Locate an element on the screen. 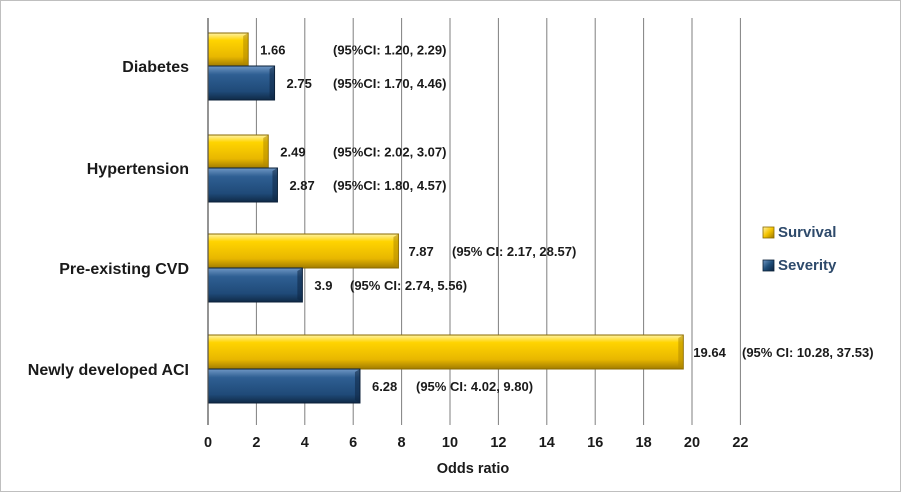 The height and width of the screenshot is (492, 901). bar-body-survival-newly-developed-aci is located at coordinates (445, 352).